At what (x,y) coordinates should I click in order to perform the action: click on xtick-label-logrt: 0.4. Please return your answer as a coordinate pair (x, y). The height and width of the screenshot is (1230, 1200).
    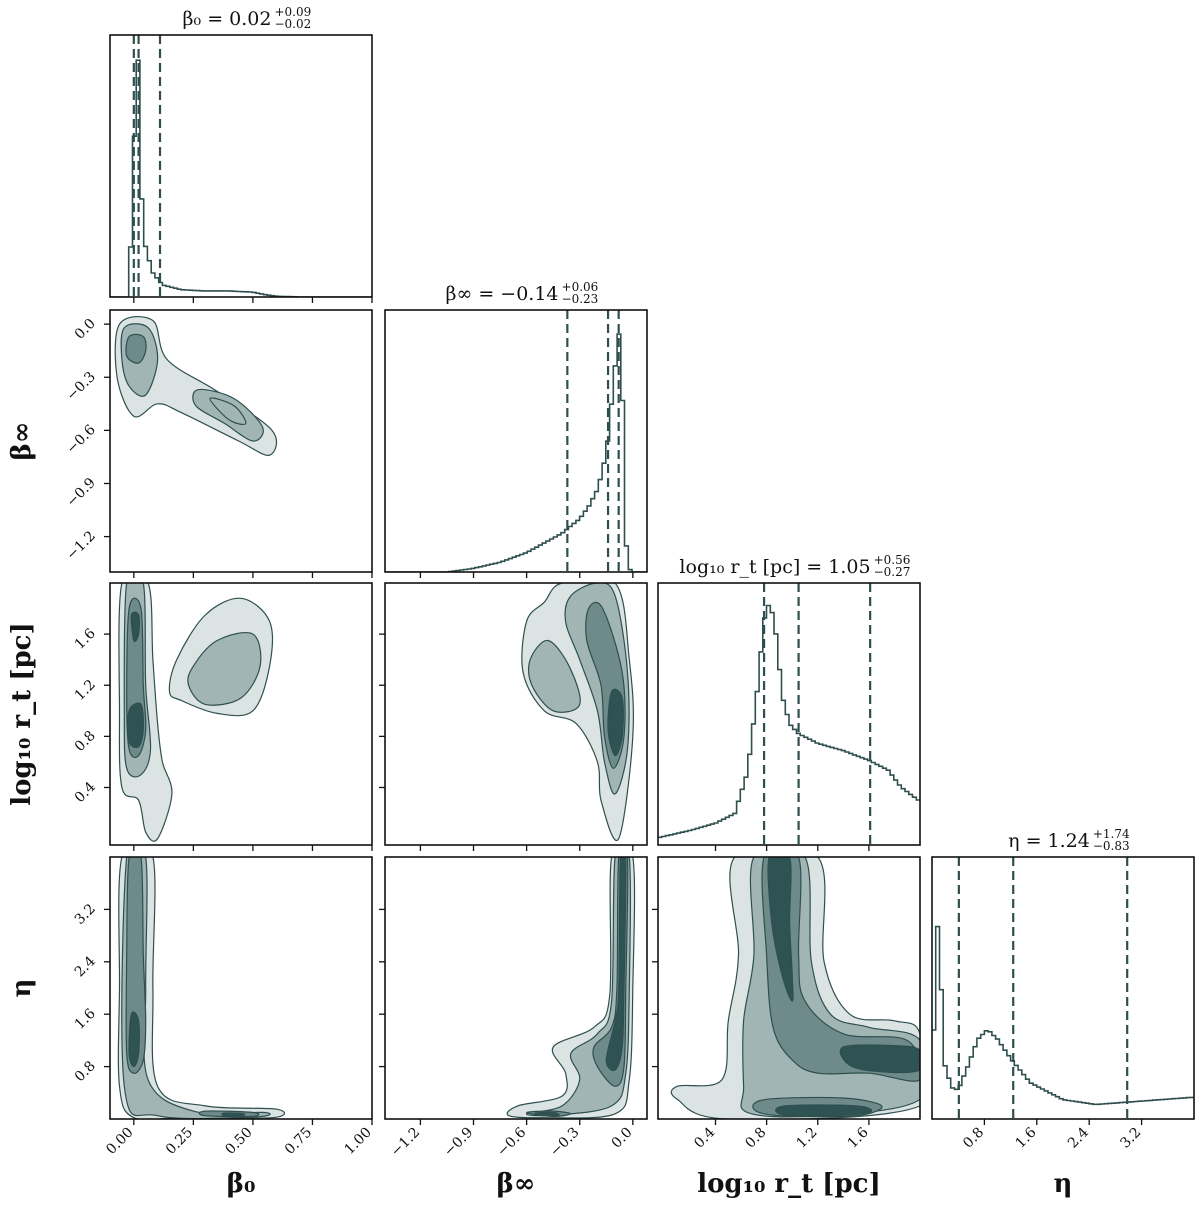
    Looking at the image, I should click on (704, 1137).